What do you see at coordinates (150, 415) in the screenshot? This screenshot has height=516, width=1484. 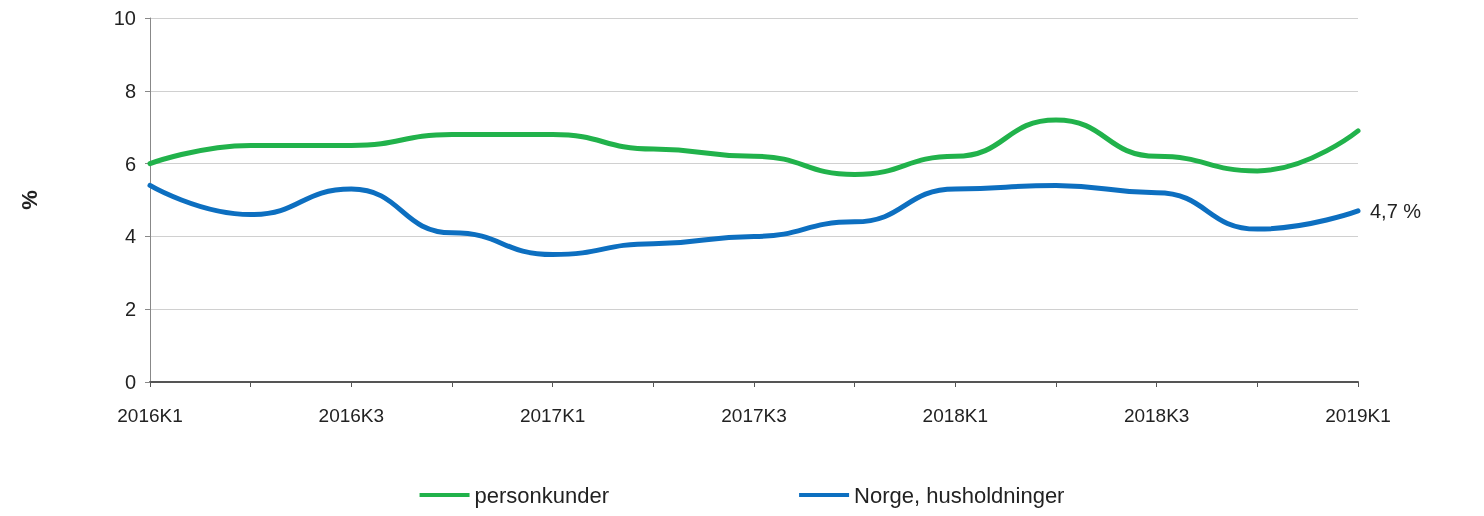 I see `x-tick-label: 2016K1` at bounding box center [150, 415].